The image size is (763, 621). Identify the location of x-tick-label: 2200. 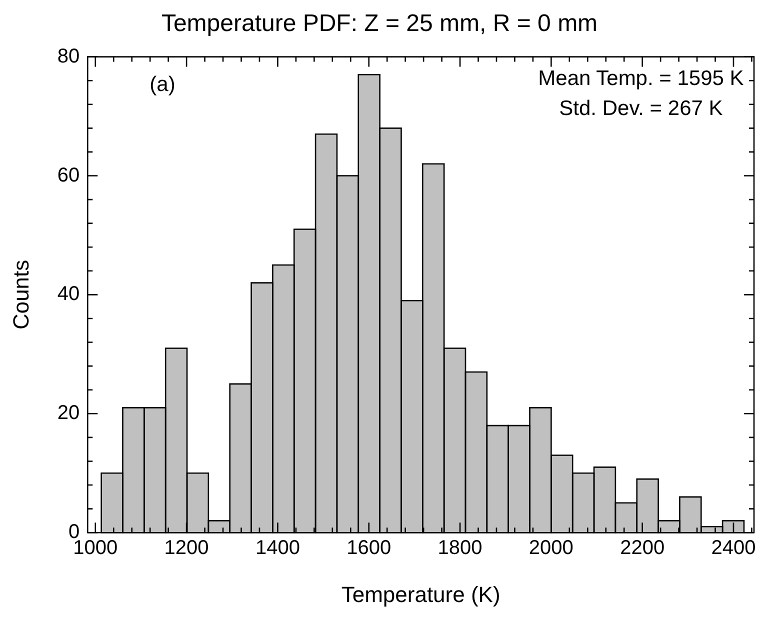
(642, 548).